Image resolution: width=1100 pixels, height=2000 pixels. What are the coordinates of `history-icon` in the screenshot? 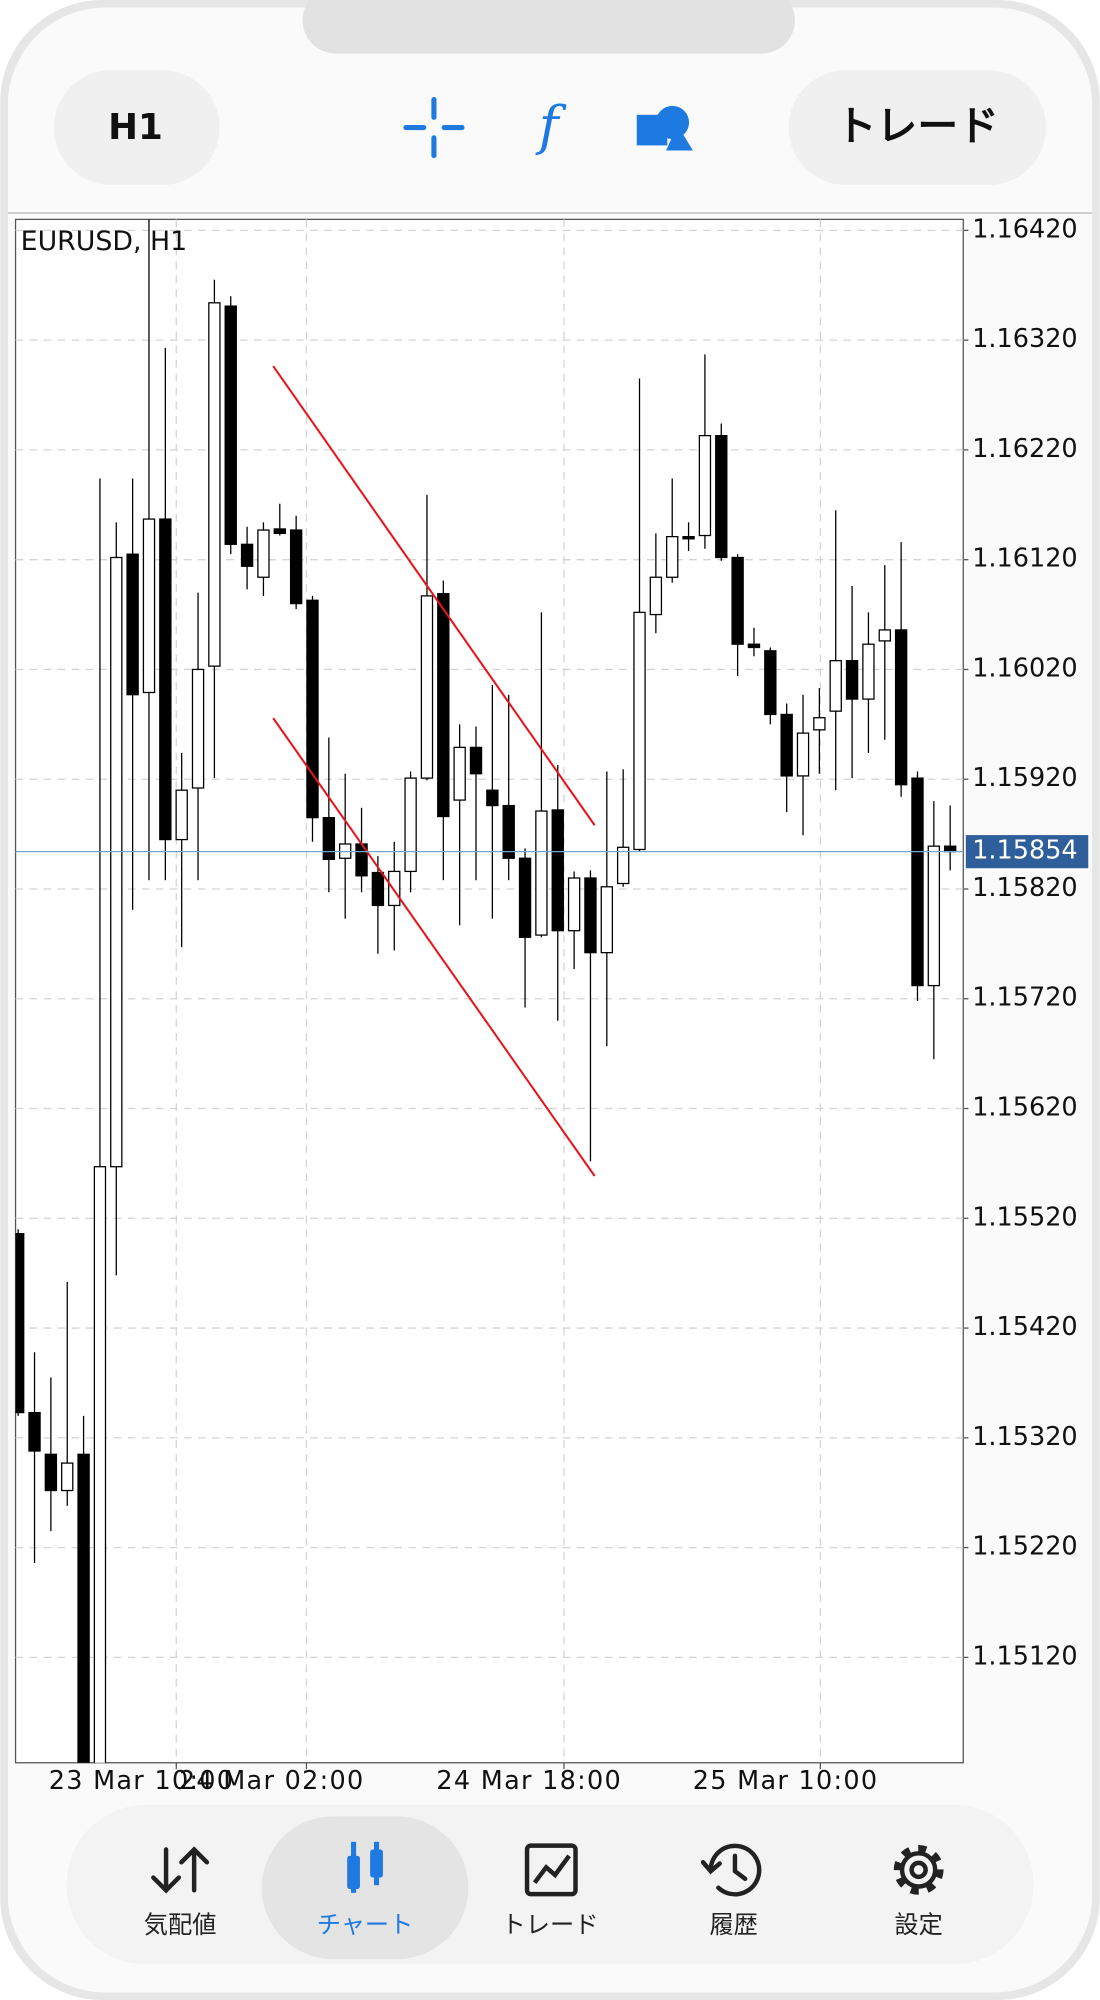 It's located at (731, 1870).